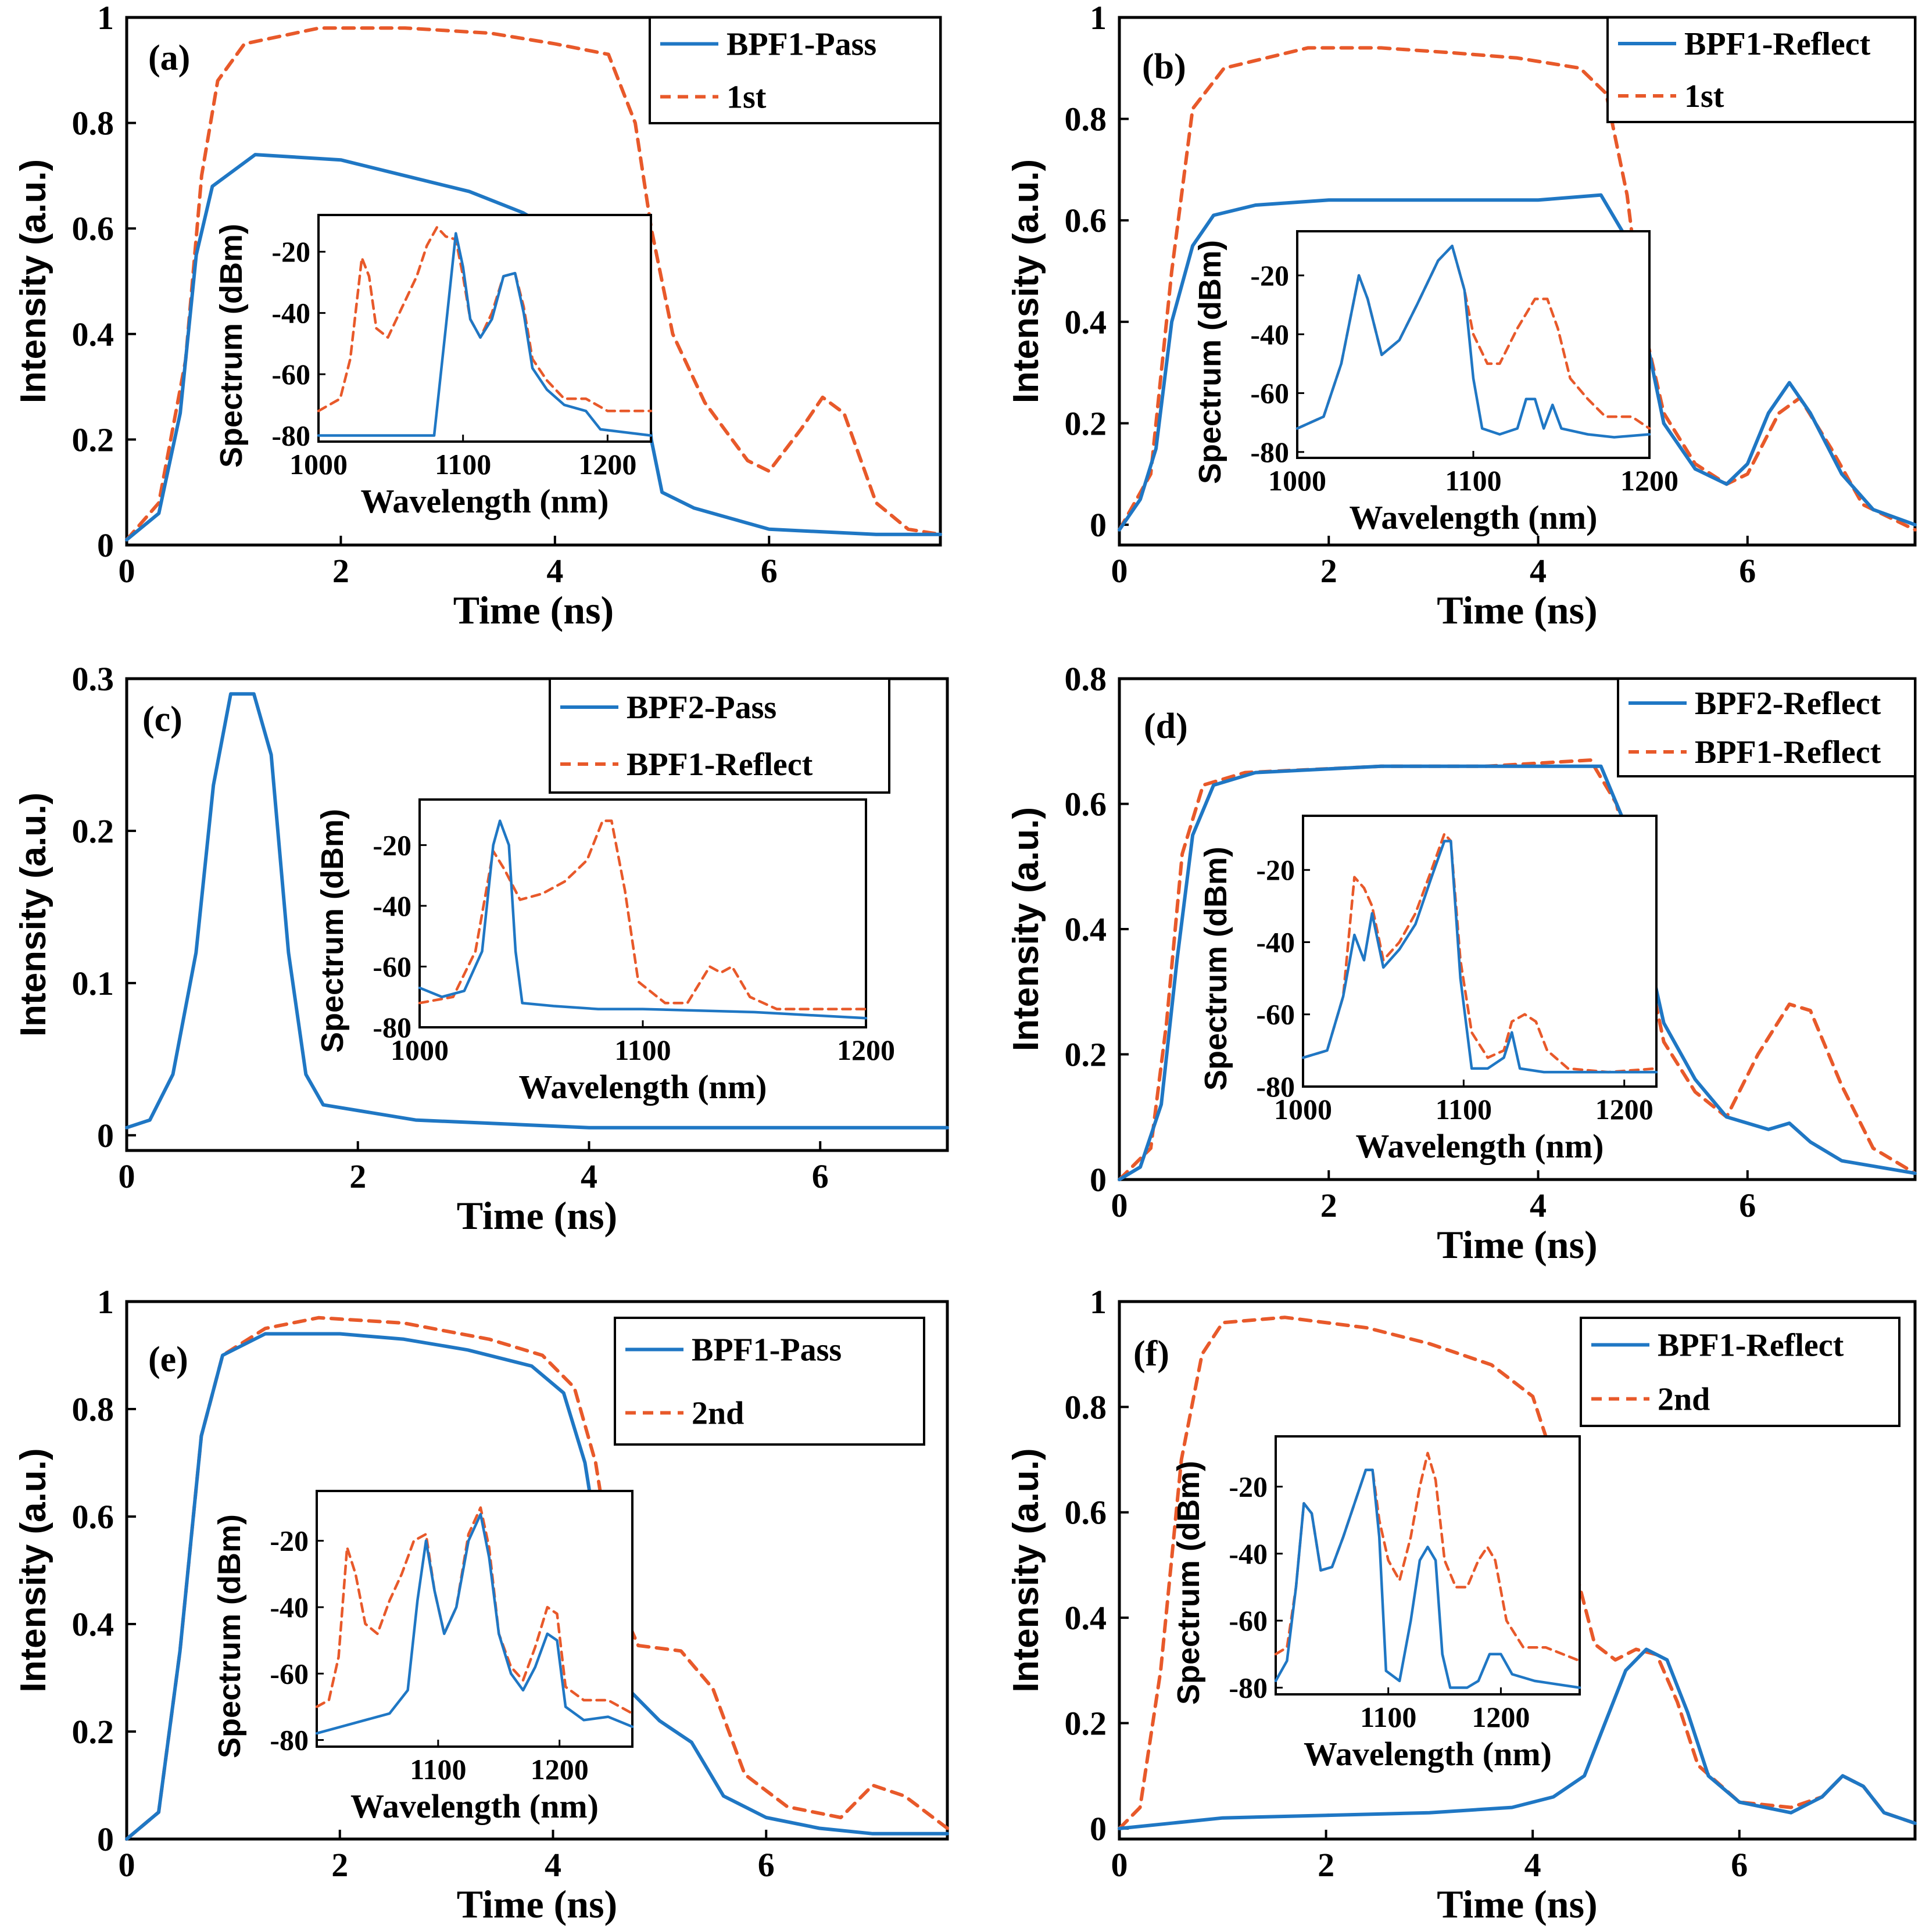 This screenshot has width=1922, height=1932. What do you see at coordinates (1766, 728) in the screenshot?
I see `legend: BPF2-Reflect BPF1-Reflect` at bounding box center [1766, 728].